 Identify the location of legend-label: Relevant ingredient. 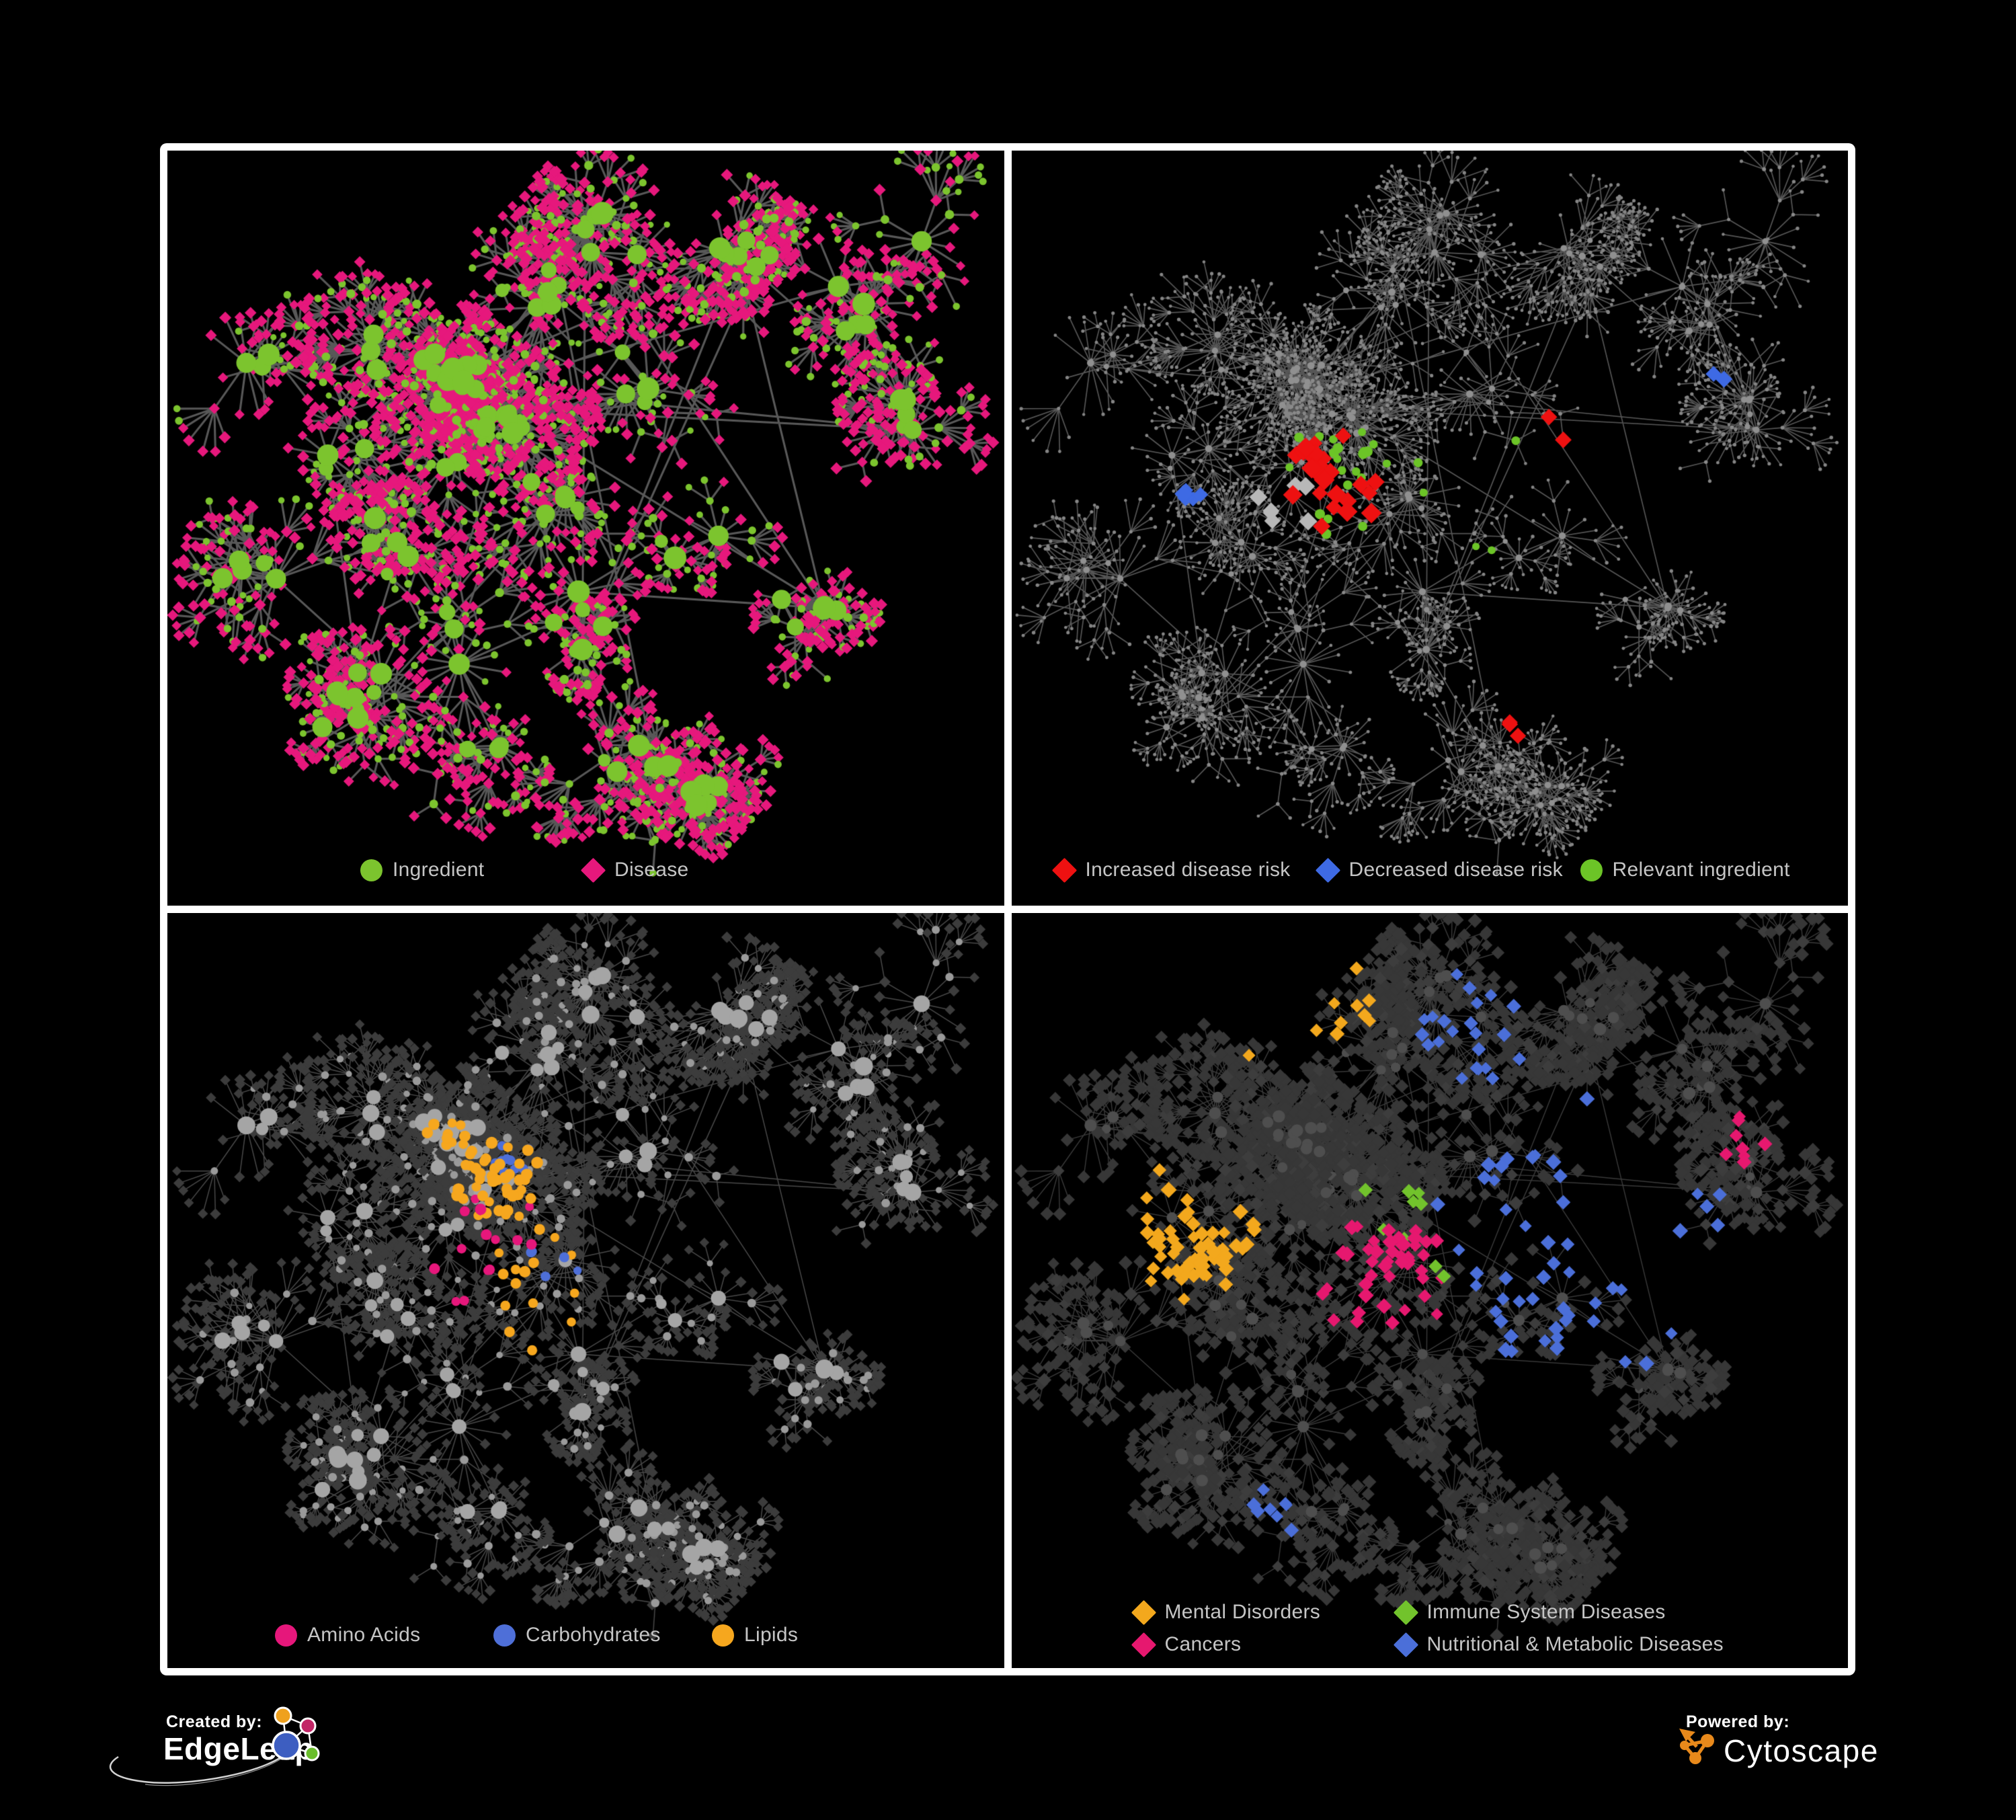
(1701, 870).